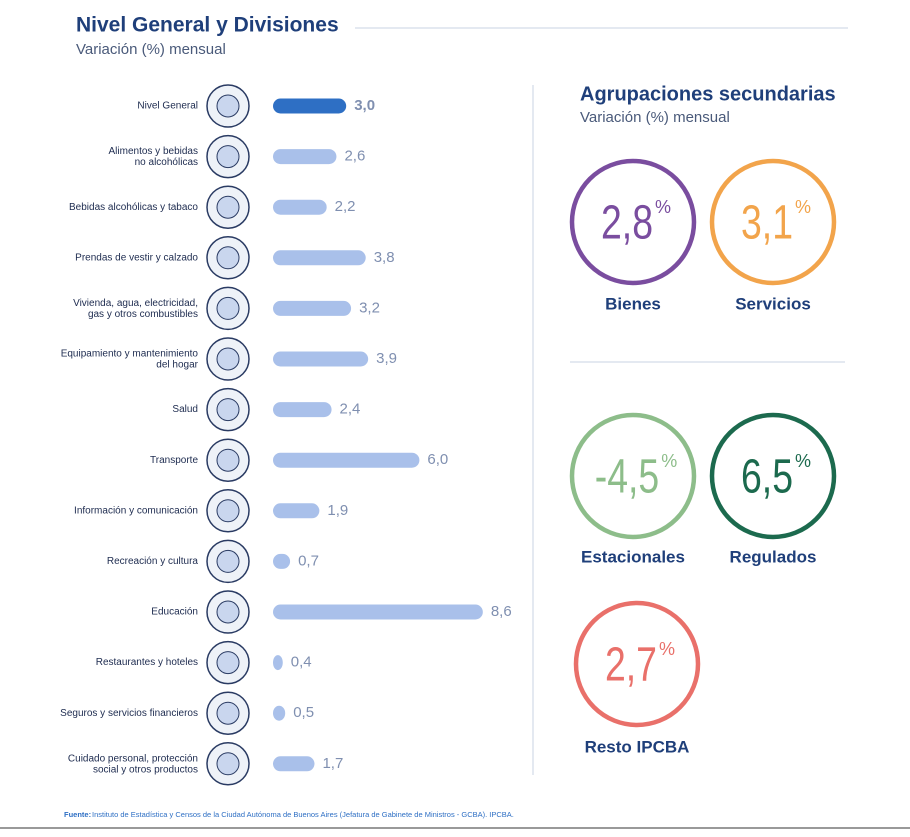  Describe the element at coordinates (185, 409) in the screenshot. I see `category-label: Salud` at that location.